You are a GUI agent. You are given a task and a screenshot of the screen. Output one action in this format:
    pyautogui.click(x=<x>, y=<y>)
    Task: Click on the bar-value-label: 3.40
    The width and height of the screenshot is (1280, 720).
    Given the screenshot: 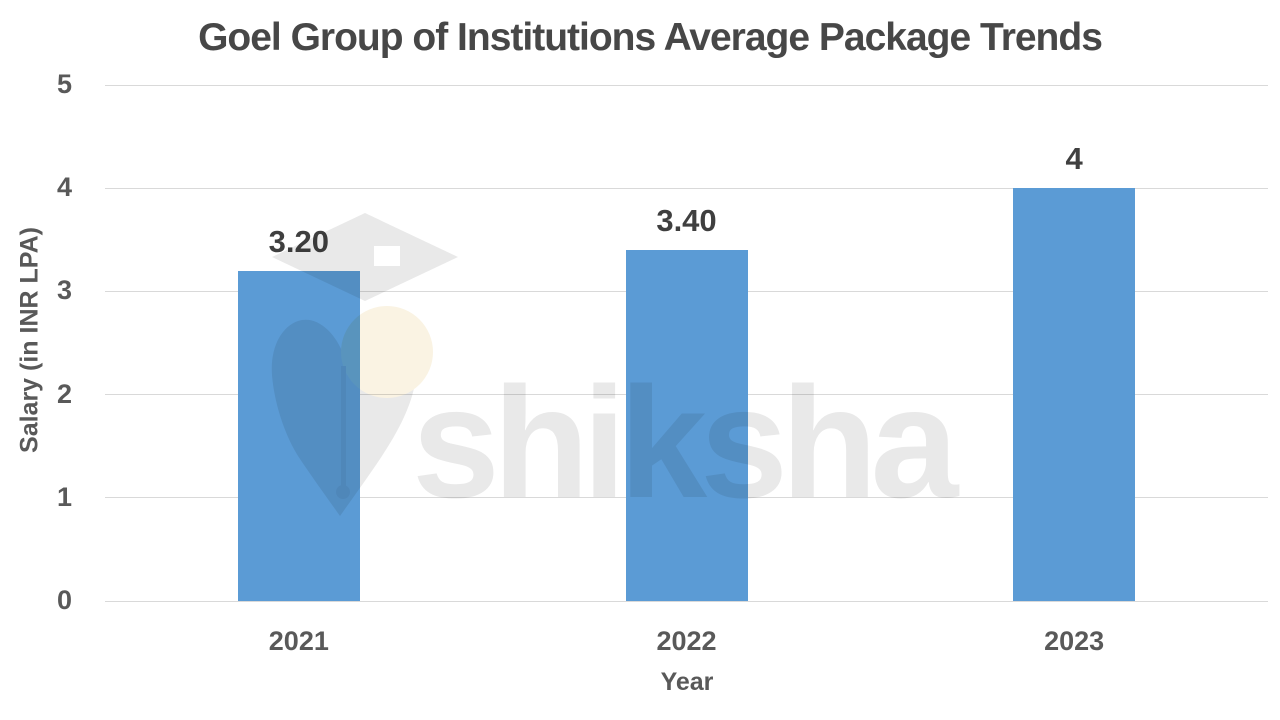 What is the action you would take?
    pyautogui.click(x=686, y=221)
    